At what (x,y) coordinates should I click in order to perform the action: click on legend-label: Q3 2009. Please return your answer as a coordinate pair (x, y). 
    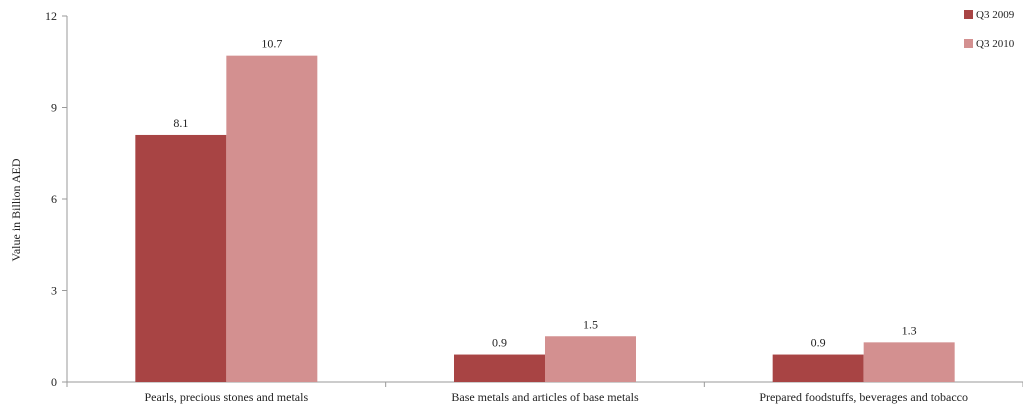
    Looking at the image, I should click on (995, 15).